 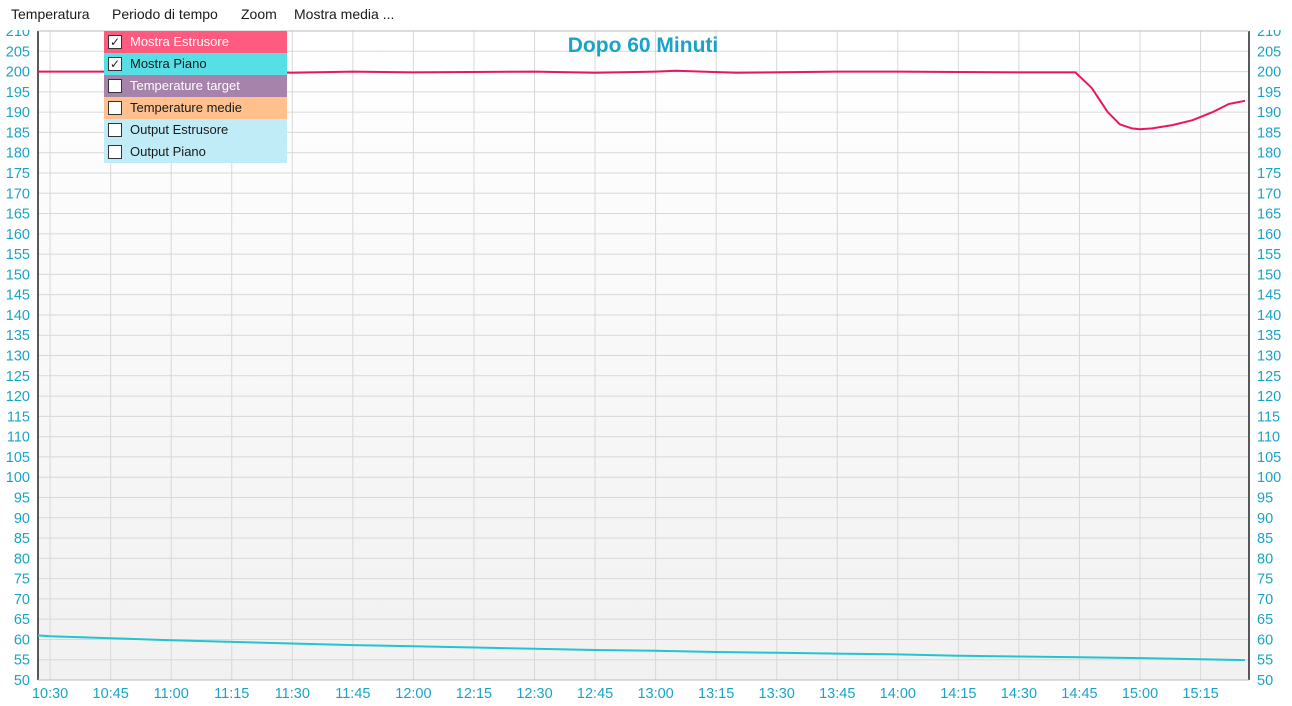 What do you see at coordinates (18, 377) in the screenshot?
I see `y-tick-label-left: 125` at bounding box center [18, 377].